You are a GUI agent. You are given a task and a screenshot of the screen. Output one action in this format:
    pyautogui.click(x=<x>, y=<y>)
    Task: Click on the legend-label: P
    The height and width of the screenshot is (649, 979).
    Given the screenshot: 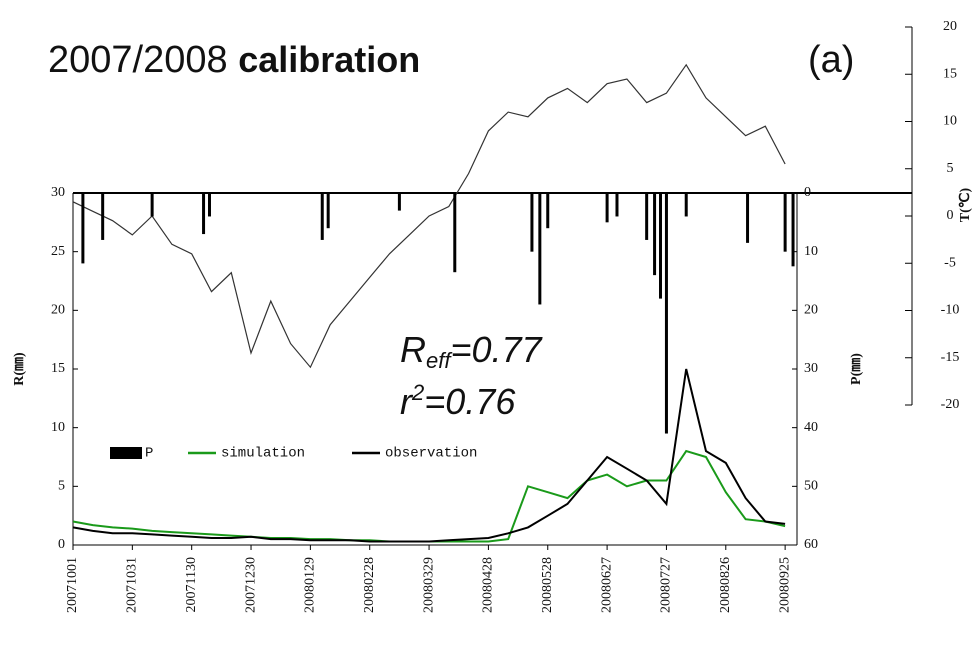 What is the action you would take?
    pyautogui.click(x=149, y=454)
    